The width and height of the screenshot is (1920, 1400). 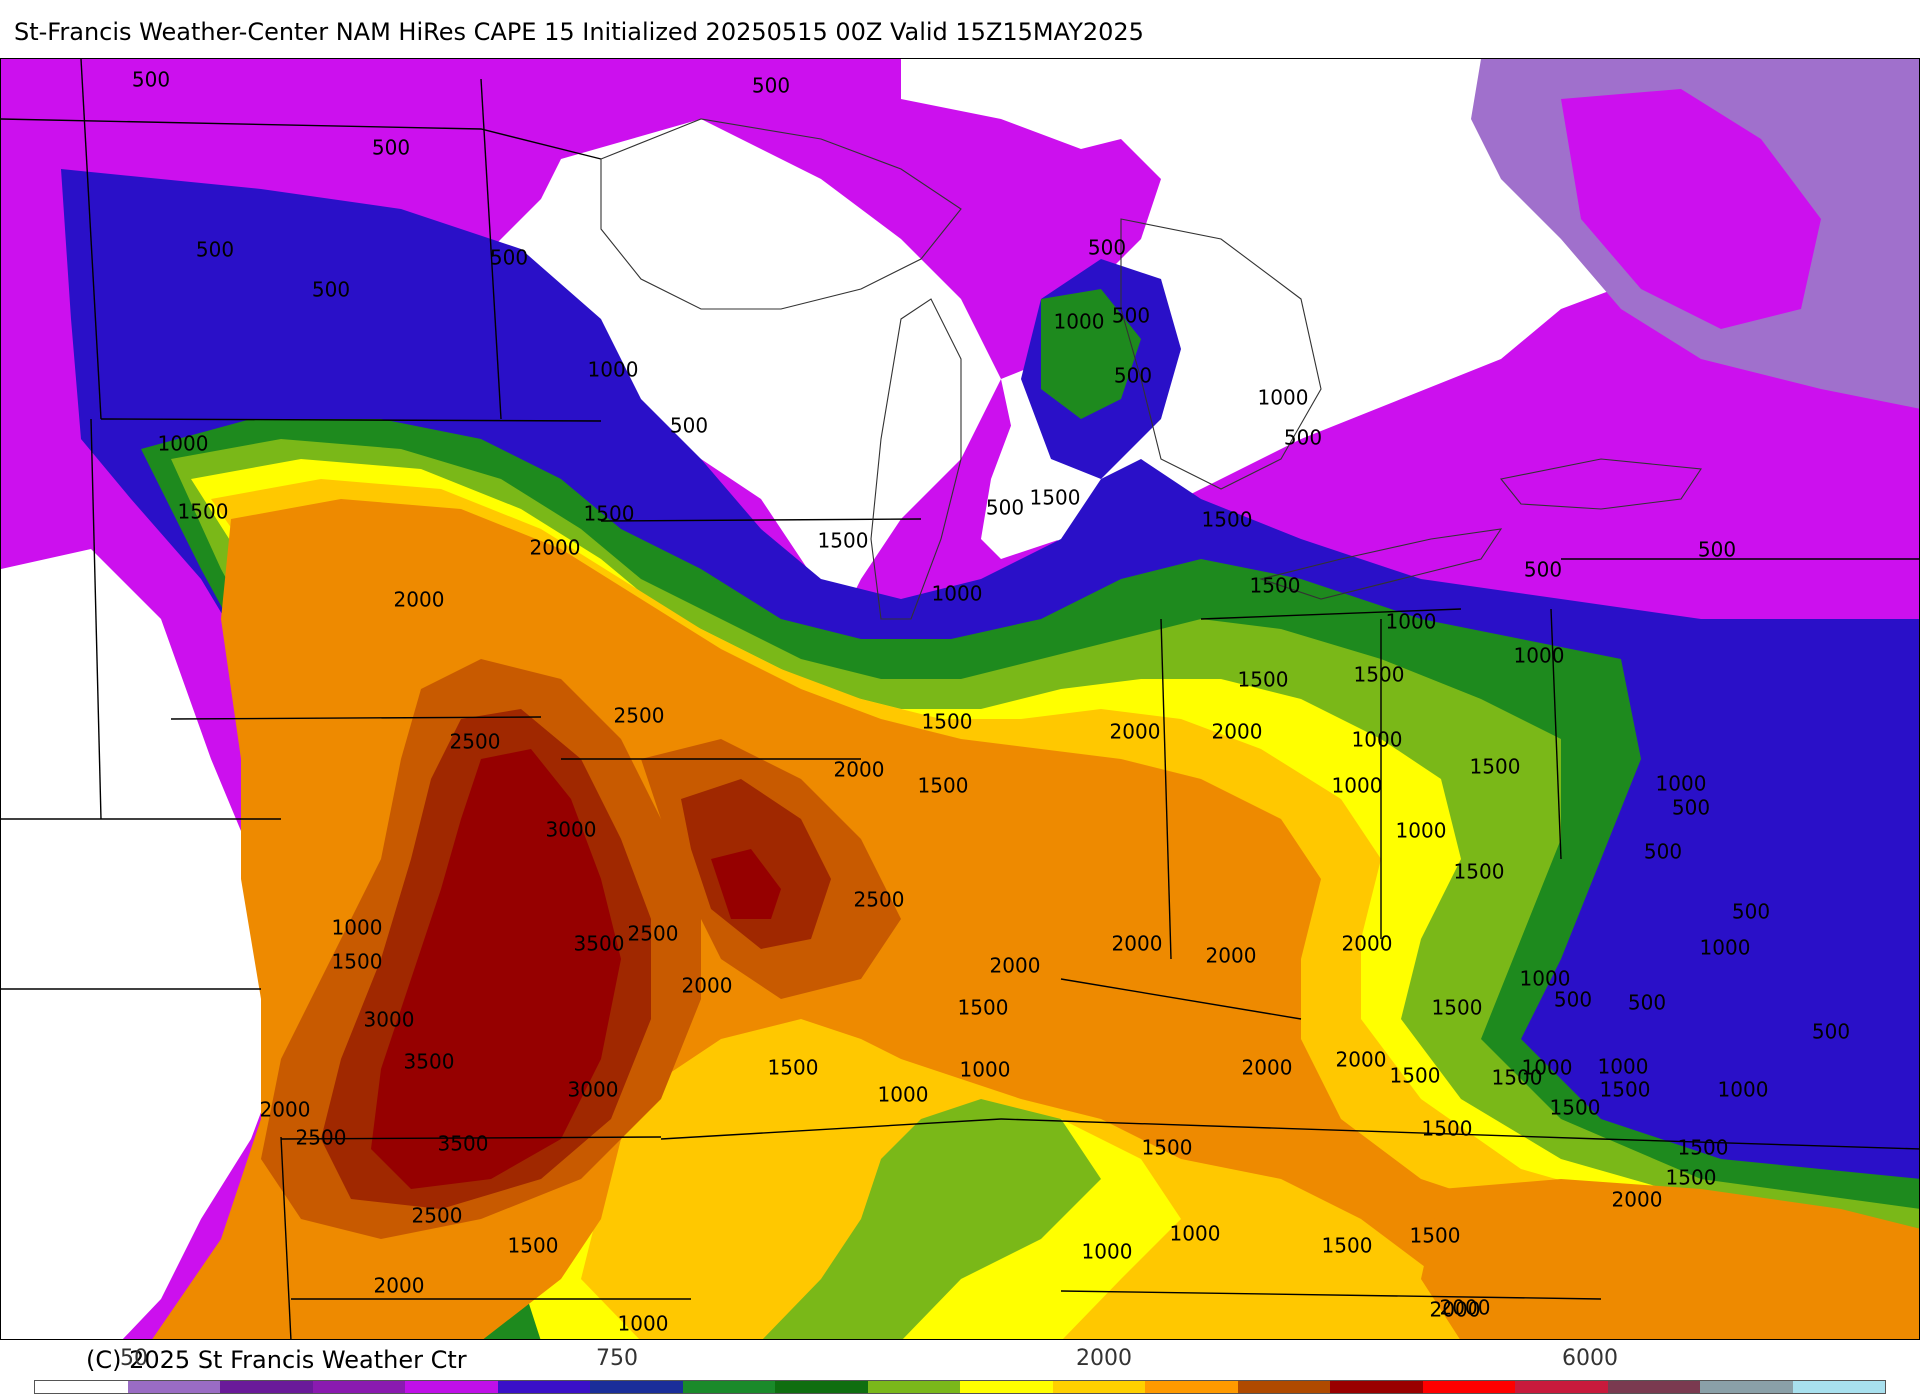 What do you see at coordinates (183, 444) in the screenshot?
I see `contour-label-1000-nd: 1000` at bounding box center [183, 444].